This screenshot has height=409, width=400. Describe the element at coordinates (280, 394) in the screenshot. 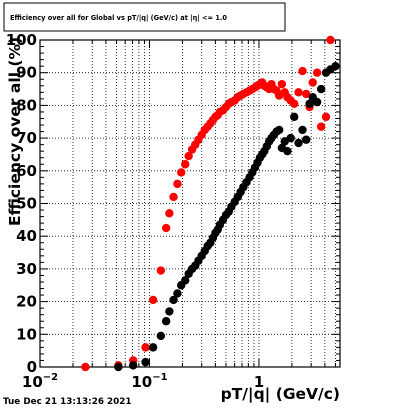

I see `x-axis-title: pT/|q| (GeV/c)` at that location.